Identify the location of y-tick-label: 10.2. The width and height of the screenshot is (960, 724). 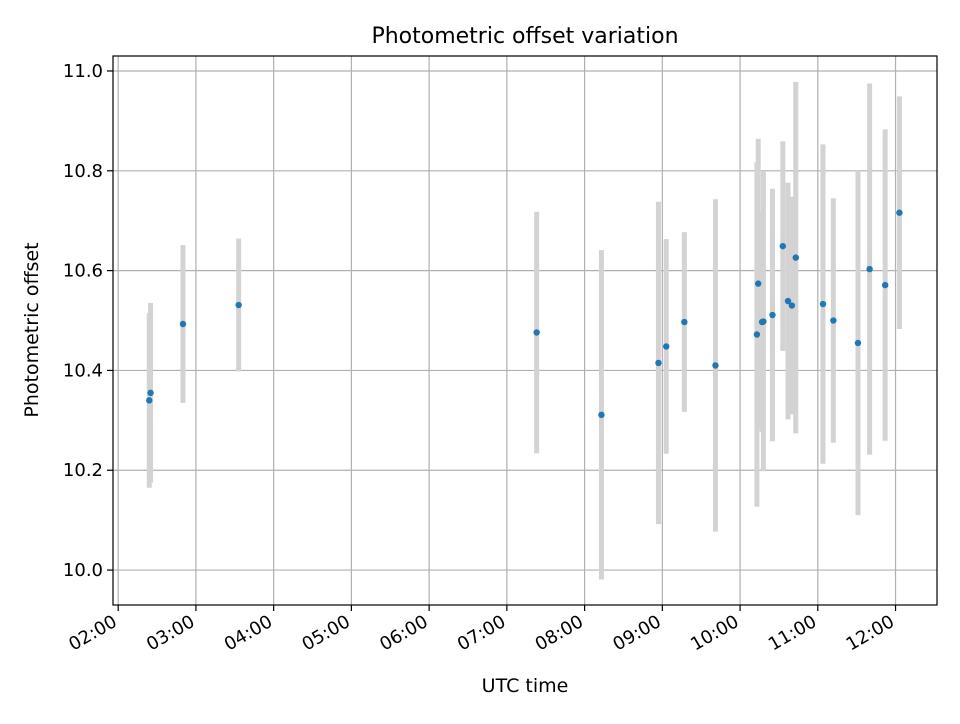
(83, 470).